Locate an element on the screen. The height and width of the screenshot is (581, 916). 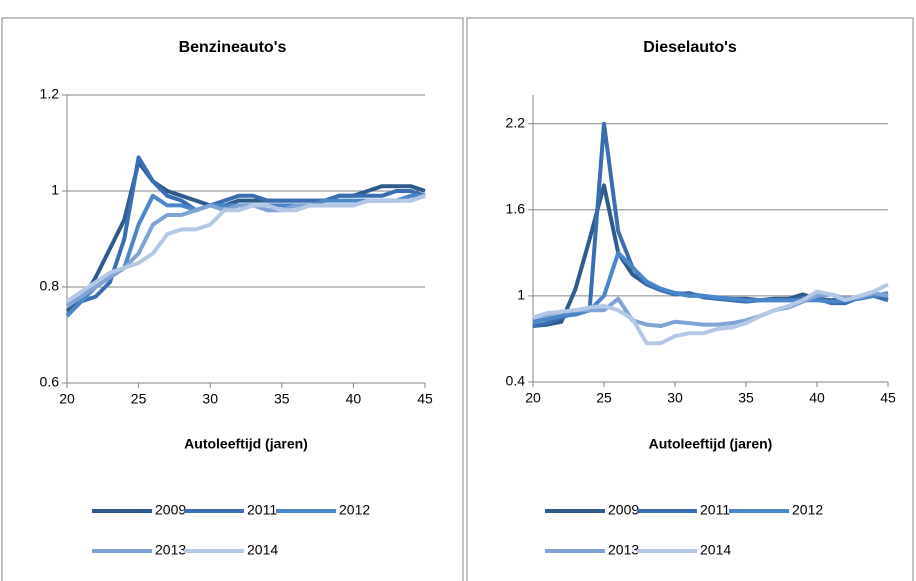
y-tick-label: 1.6 is located at coordinates (516, 209).